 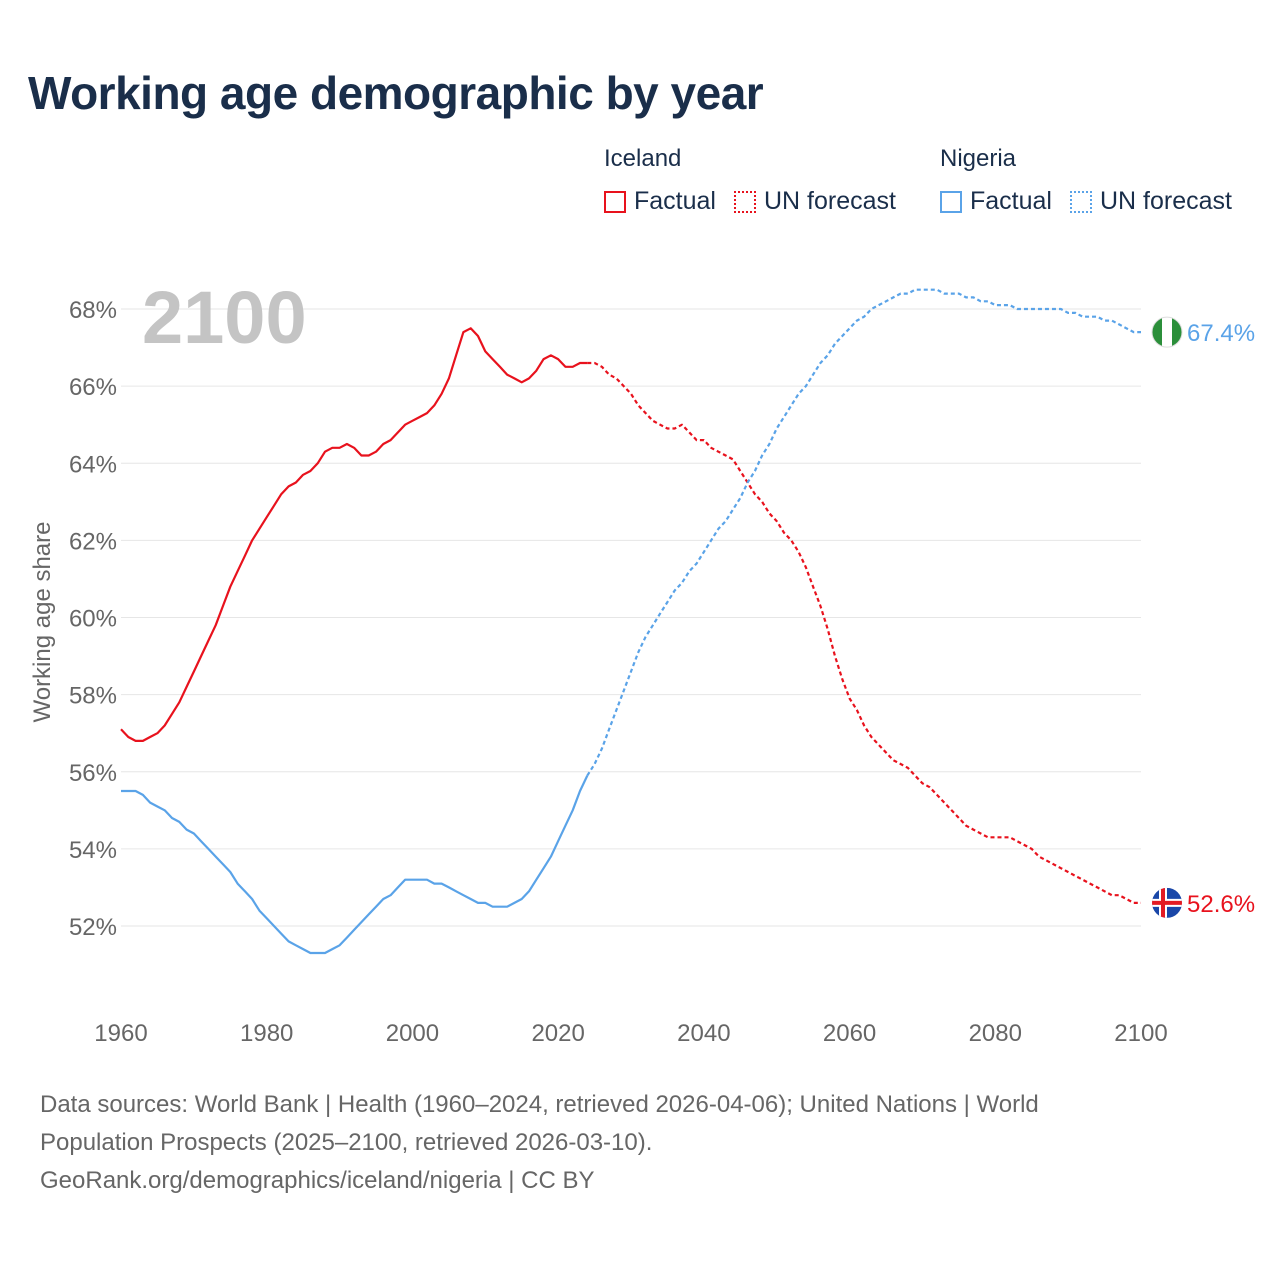 I want to click on y-tick-label: 52%, so click(x=93, y=927).